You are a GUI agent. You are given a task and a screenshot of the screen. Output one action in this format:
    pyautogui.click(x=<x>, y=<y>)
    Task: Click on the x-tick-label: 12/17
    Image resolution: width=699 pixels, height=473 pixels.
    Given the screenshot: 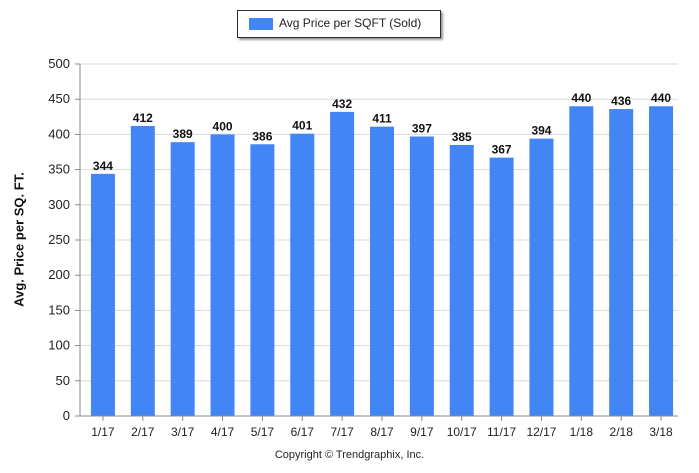 What is the action you would take?
    pyautogui.click(x=541, y=432)
    